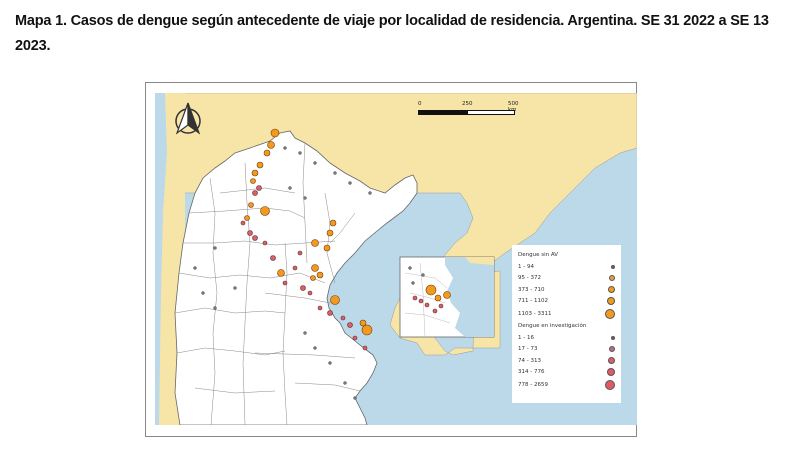 This screenshot has height=450, width=800. What do you see at coordinates (491, 112) in the screenshot?
I see `scale-bar-white` at bounding box center [491, 112].